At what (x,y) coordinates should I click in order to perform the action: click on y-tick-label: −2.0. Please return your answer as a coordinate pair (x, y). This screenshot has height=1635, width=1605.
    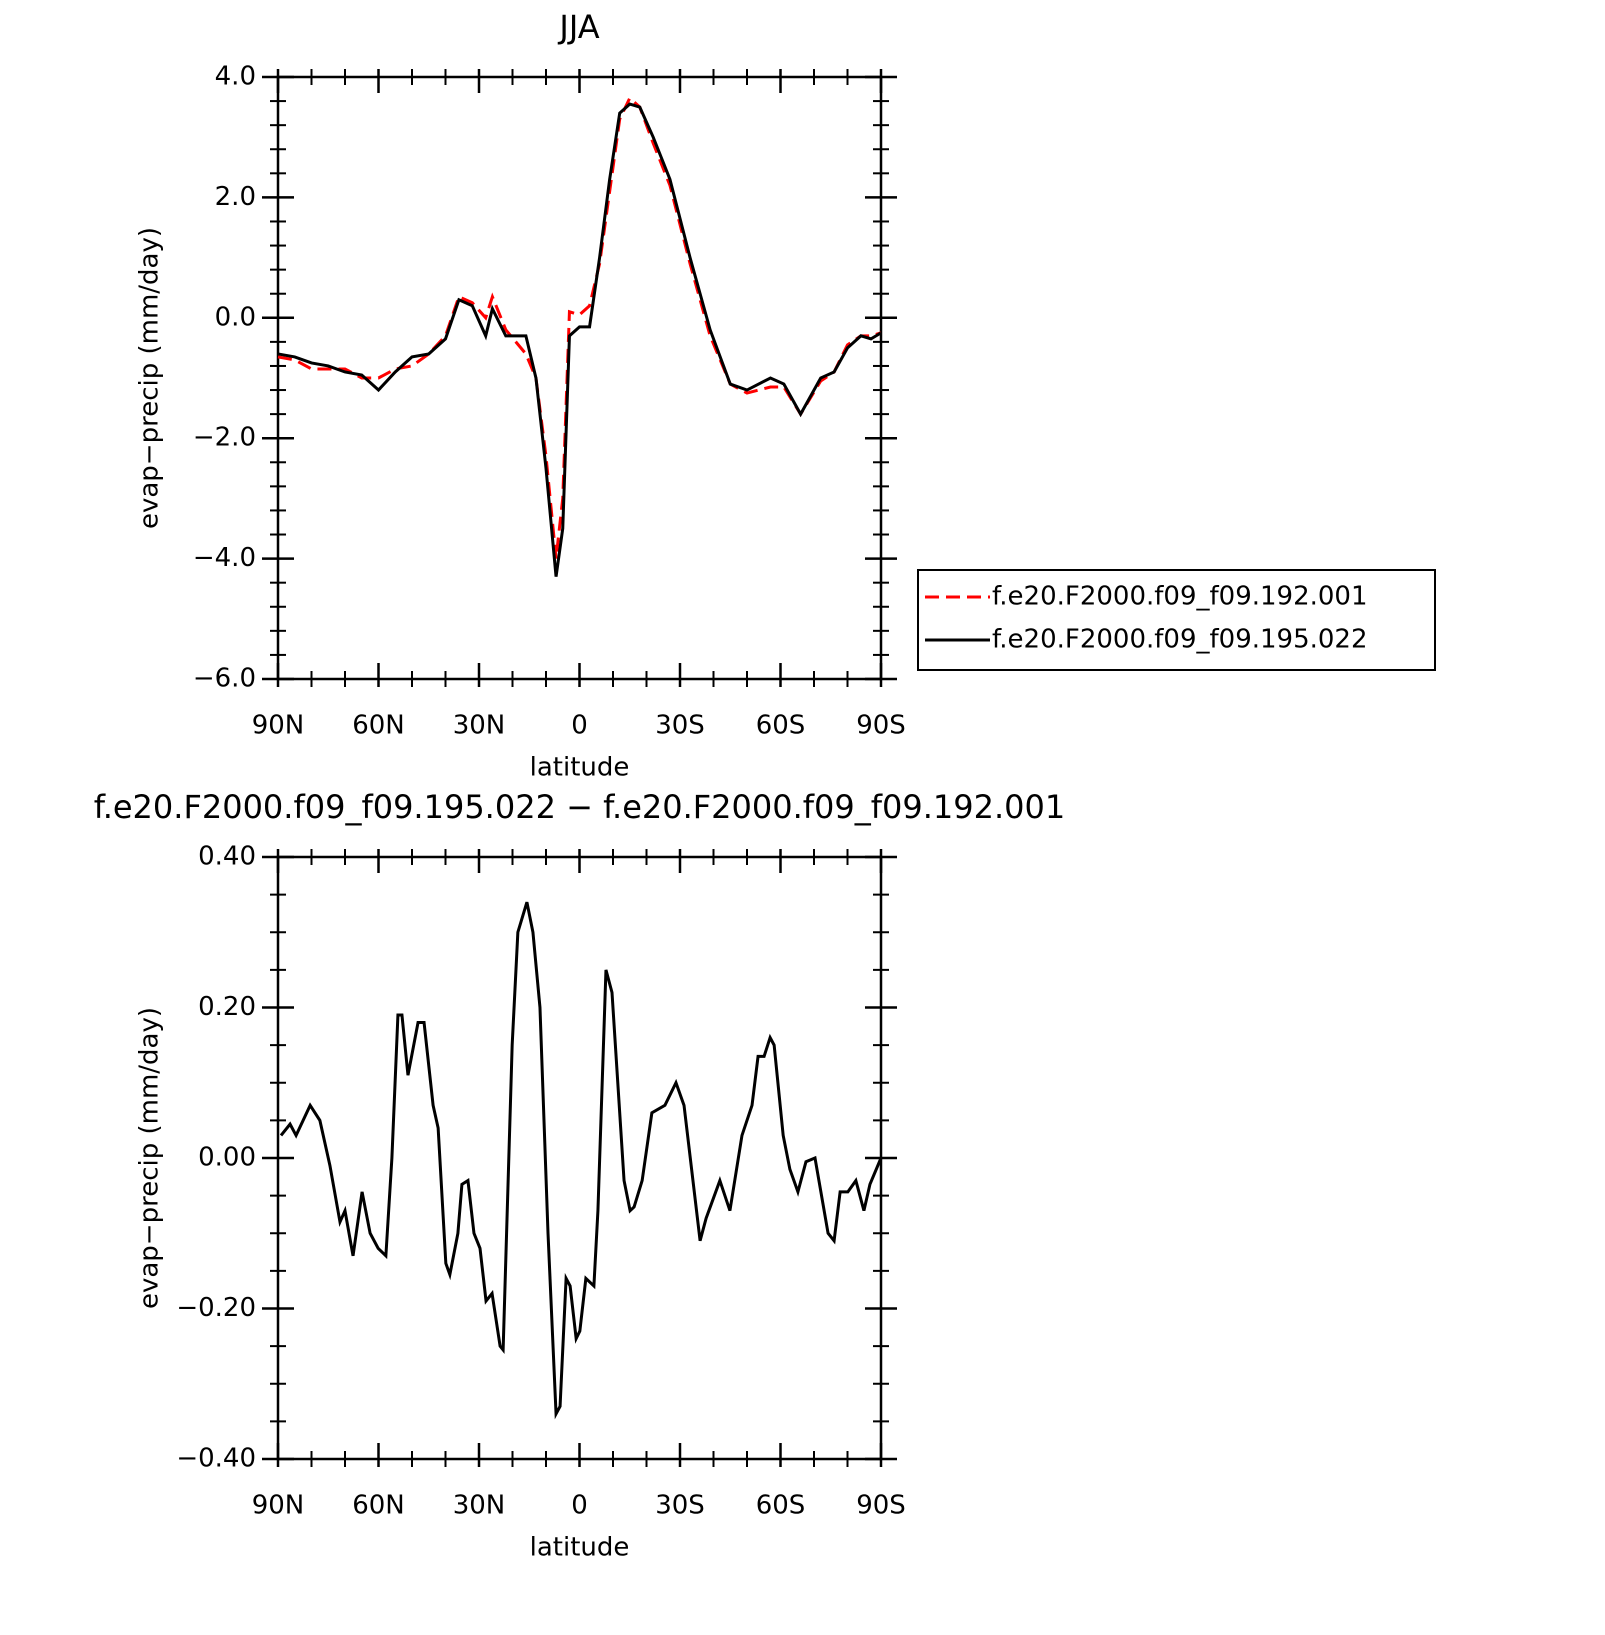
    Looking at the image, I should click on (224, 438).